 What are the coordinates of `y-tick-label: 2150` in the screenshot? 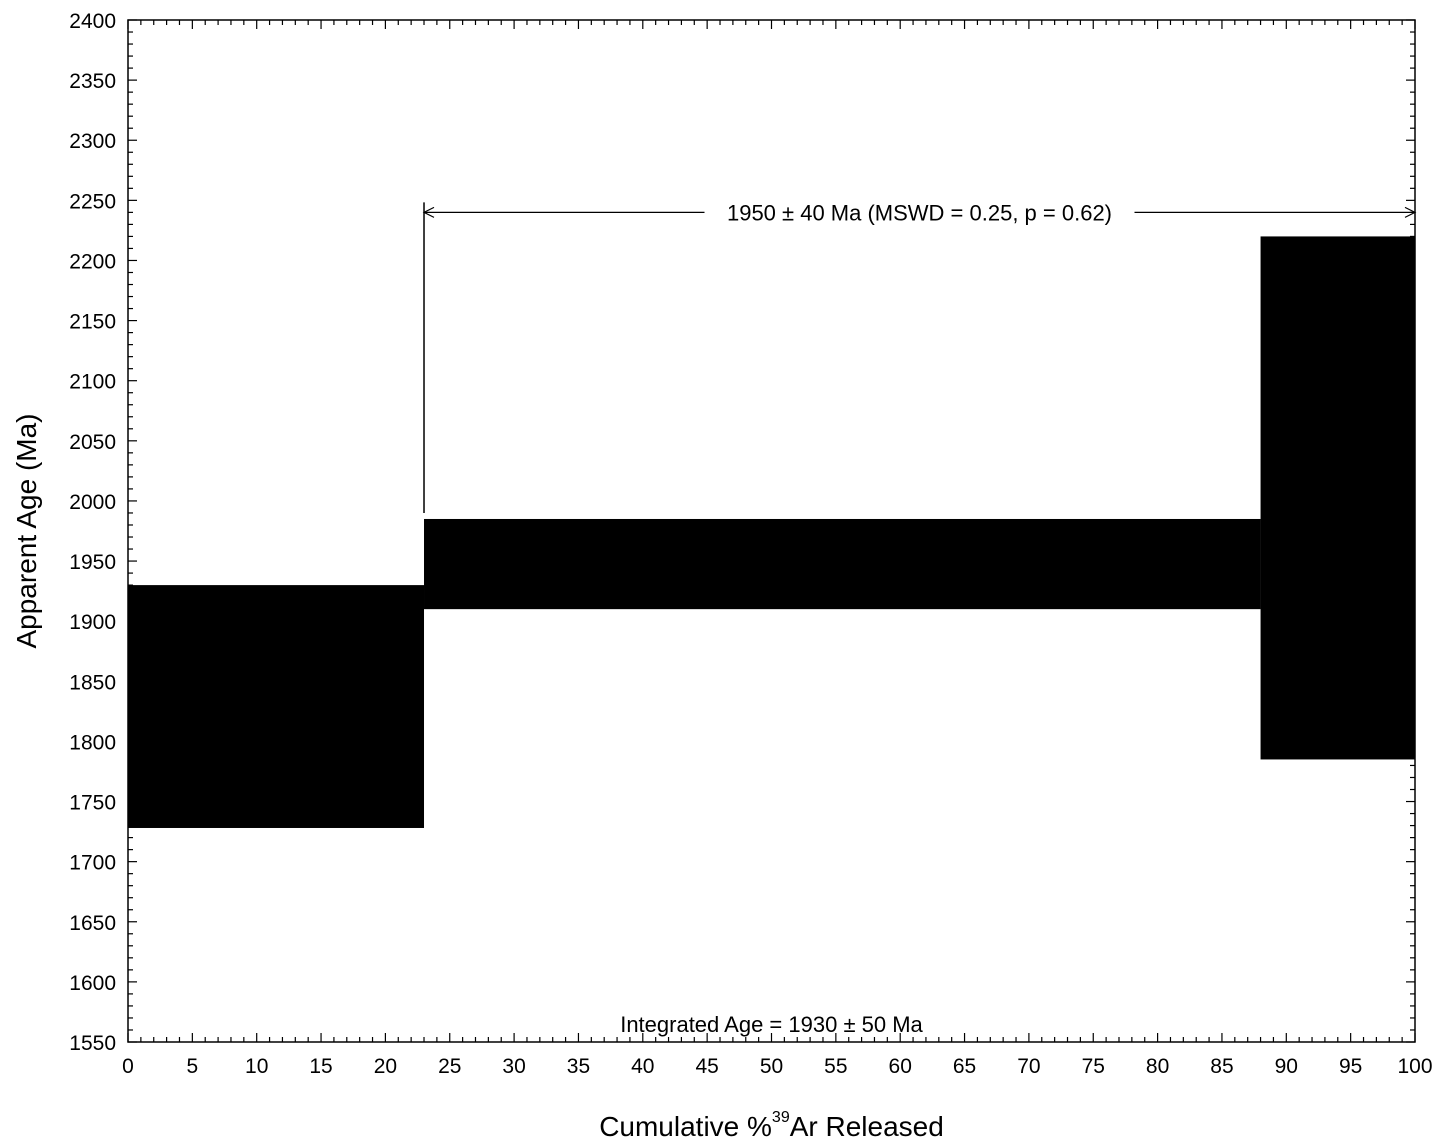 It's located at (92, 322).